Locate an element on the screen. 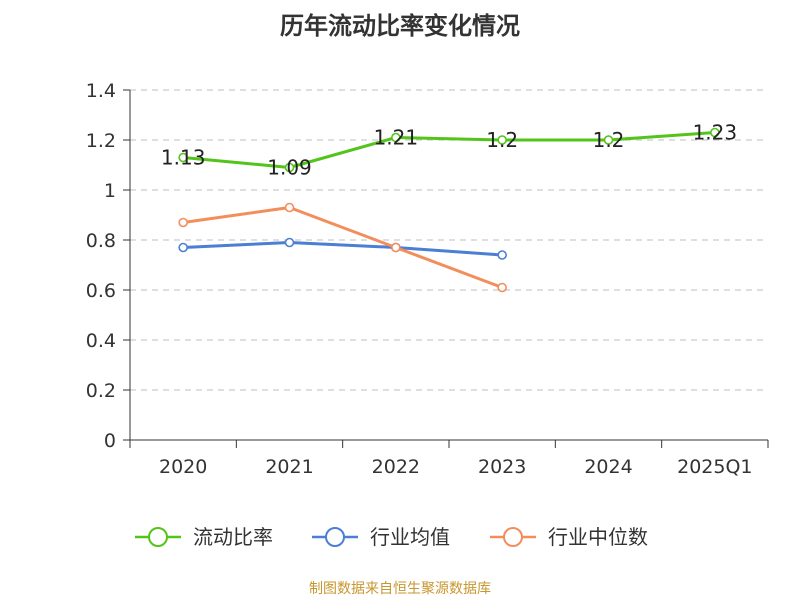  y-tick-label: 1.4 is located at coordinates (101, 91).